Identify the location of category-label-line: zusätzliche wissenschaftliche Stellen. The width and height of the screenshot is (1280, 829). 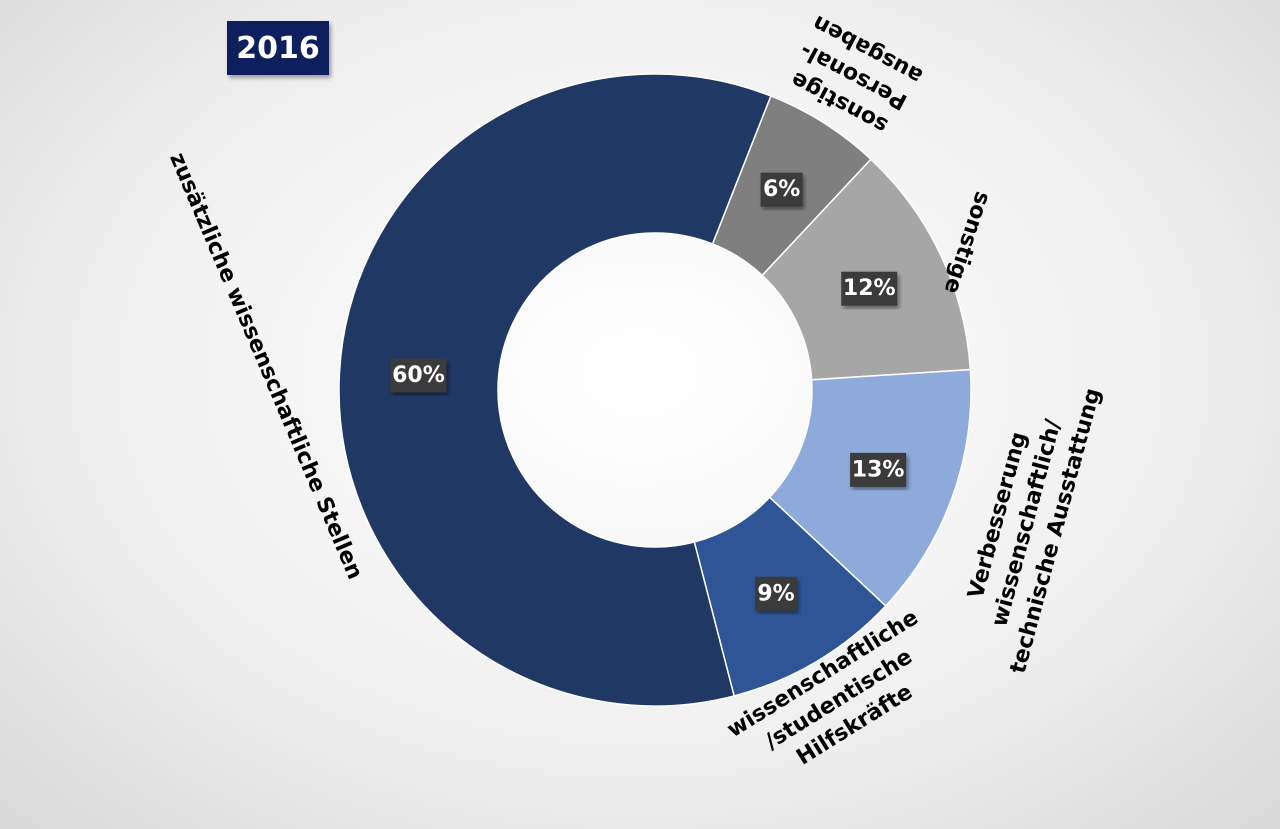
(265, 366).